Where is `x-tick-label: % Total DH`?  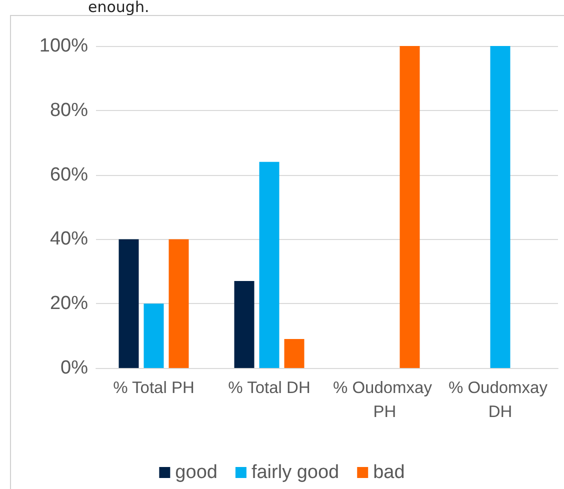 x-tick-label: % Total DH is located at coordinates (269, 388).